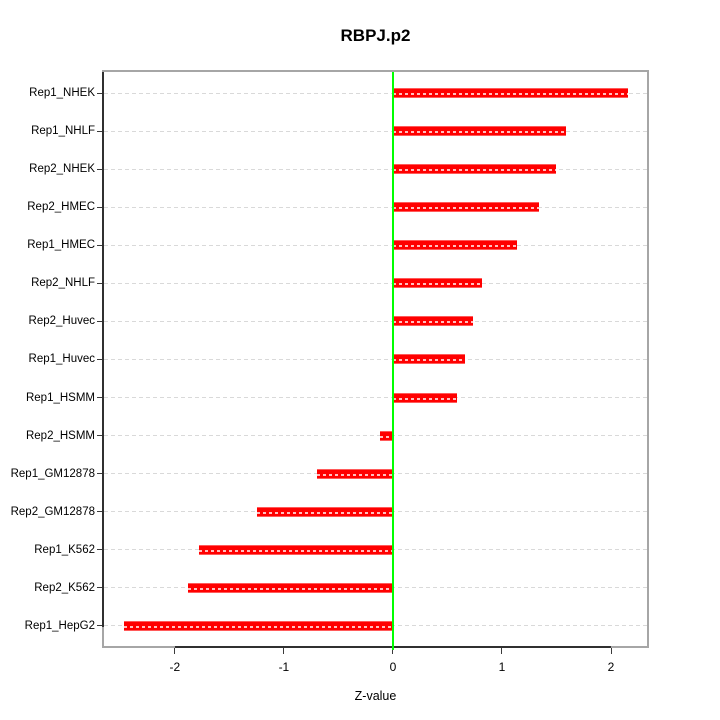  I want to click on y-axis-line, so click(103, 349).